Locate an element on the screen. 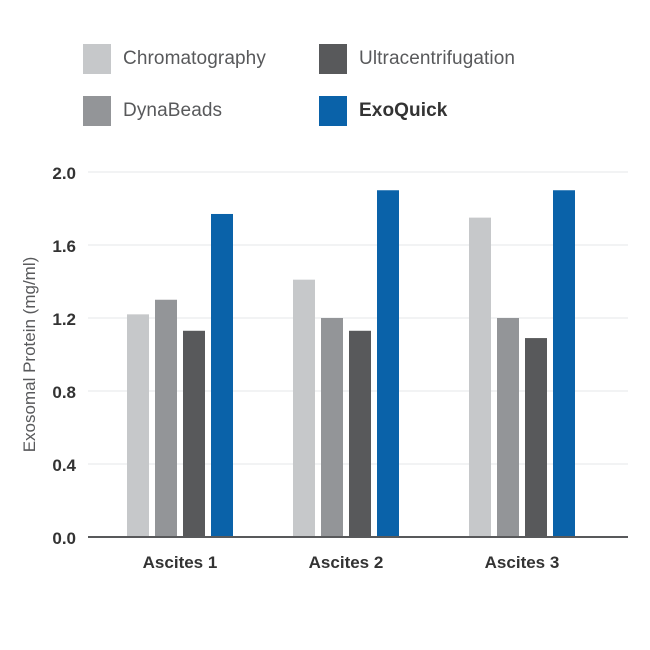  x-tick-label: Ascites 1 is located at coordinates (180, 562).